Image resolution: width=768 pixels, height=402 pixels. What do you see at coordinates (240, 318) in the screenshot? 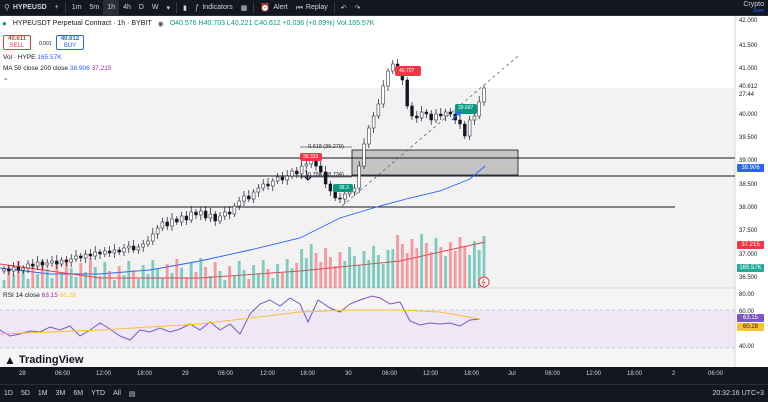
I see `rsi-line` at bounding box center [240, 318].